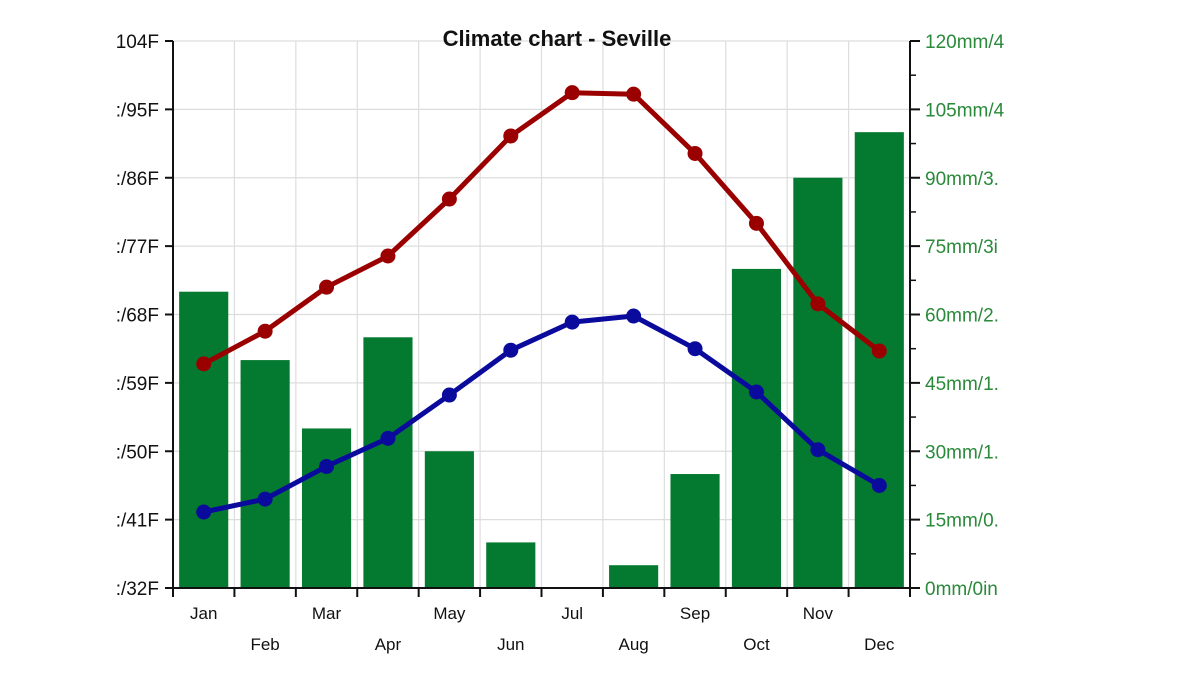  Describe the element at coordinates (264, 644) in the screenshot. I see `x-tick-label: Feb` at that location.